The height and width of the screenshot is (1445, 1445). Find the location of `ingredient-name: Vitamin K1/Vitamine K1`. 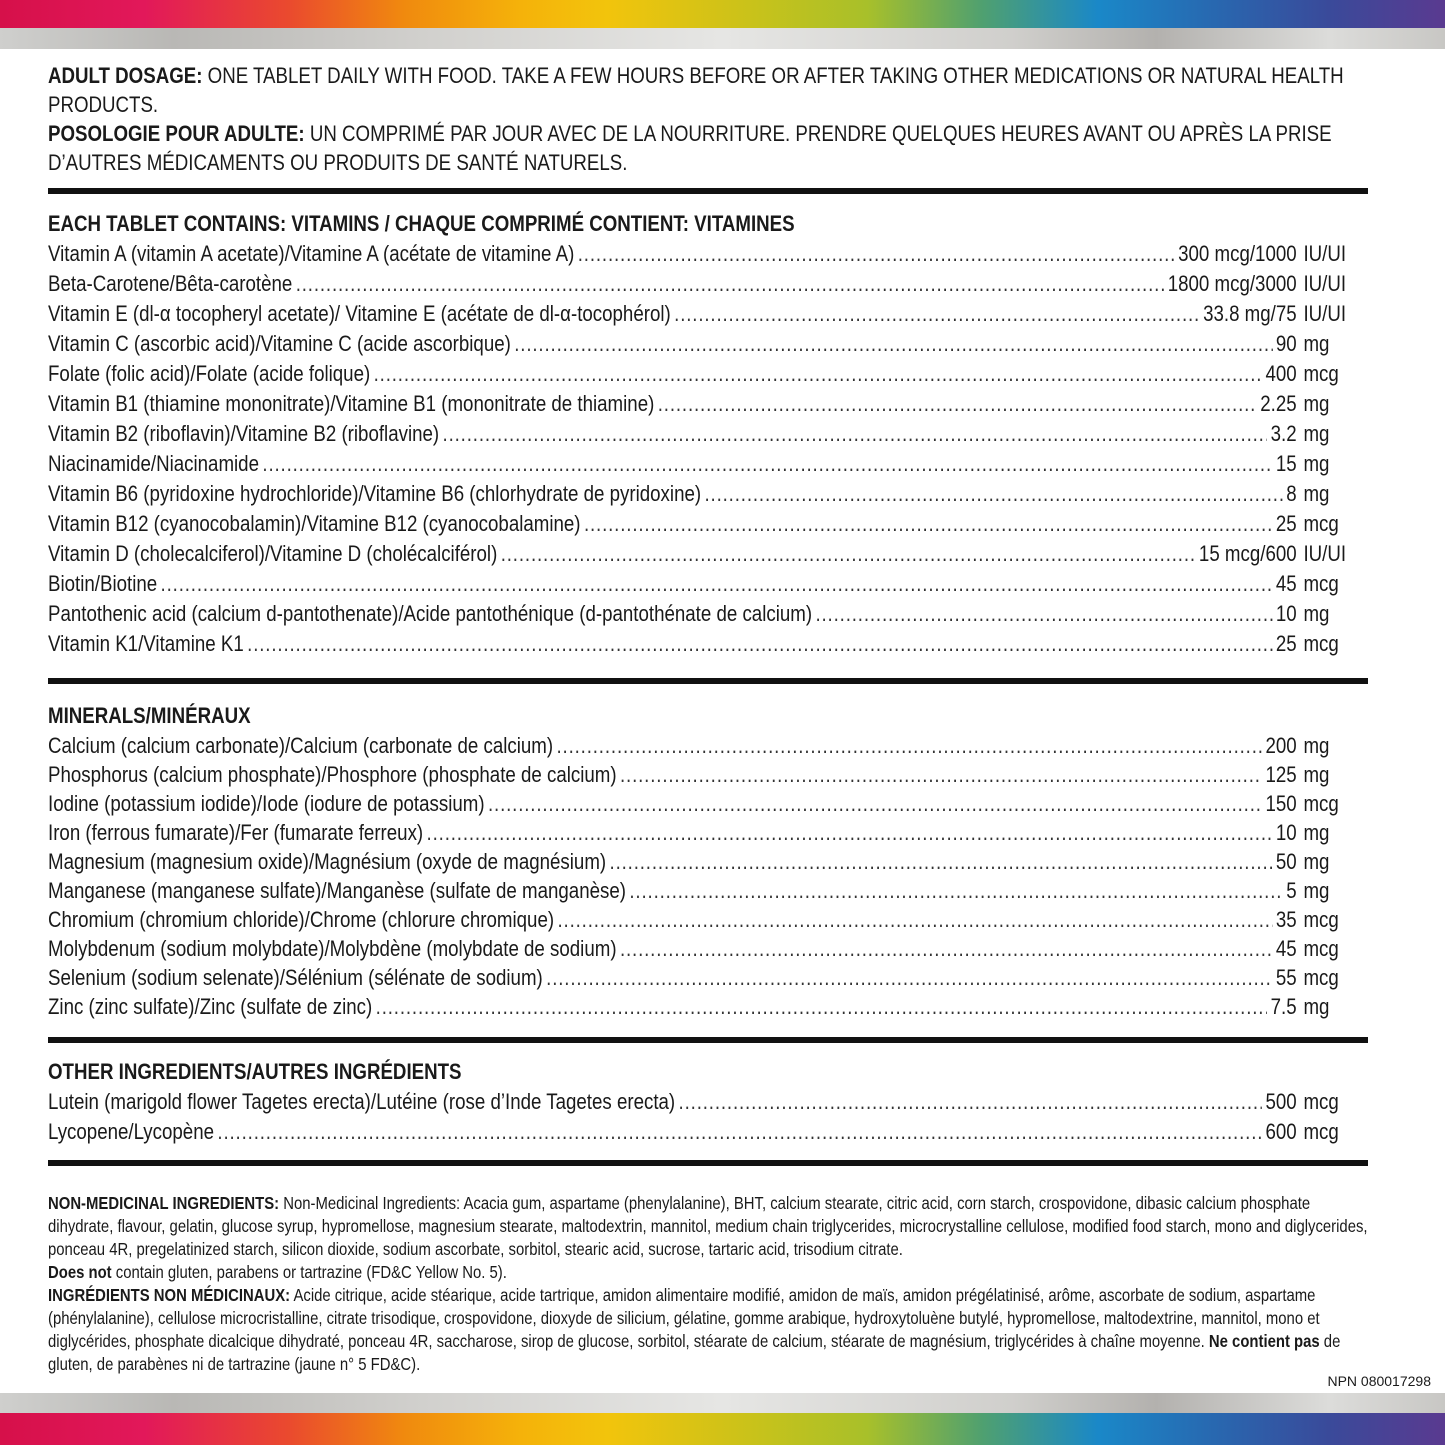

ingredient-name: Vitamin K1/Vitamine K1 is located at coordinates (146, 643).